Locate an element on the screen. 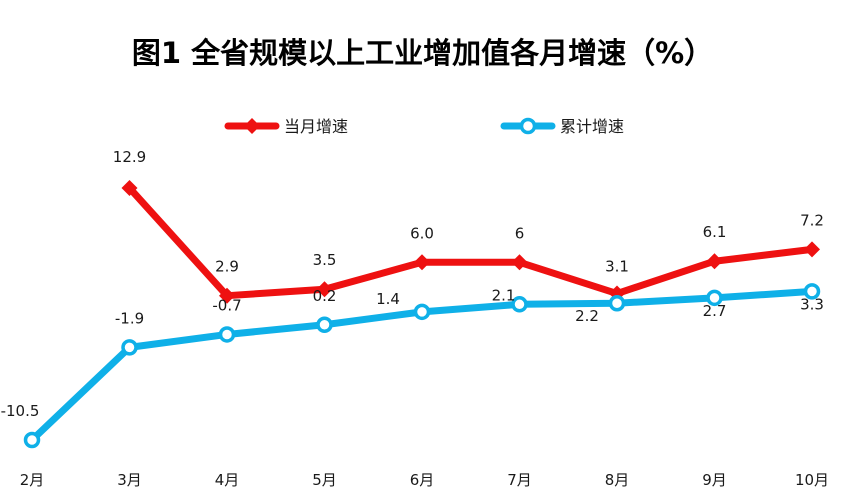 Image resolution: width=845 pixels, height=502 pixels. x-tick-label: 8月 is located at coordinates (617, 480).